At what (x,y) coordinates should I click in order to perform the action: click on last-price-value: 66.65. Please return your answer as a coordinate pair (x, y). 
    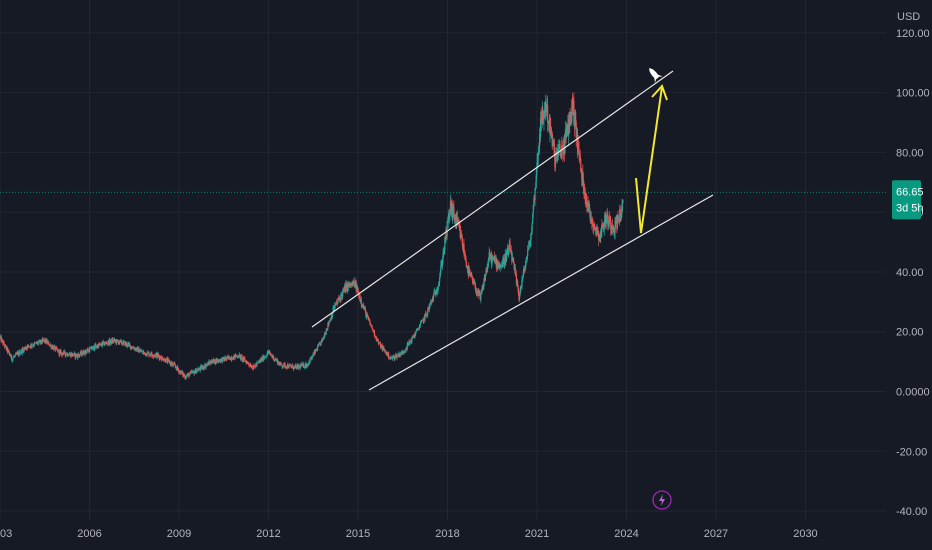
    Looking at the image, I should click on (910, 192).